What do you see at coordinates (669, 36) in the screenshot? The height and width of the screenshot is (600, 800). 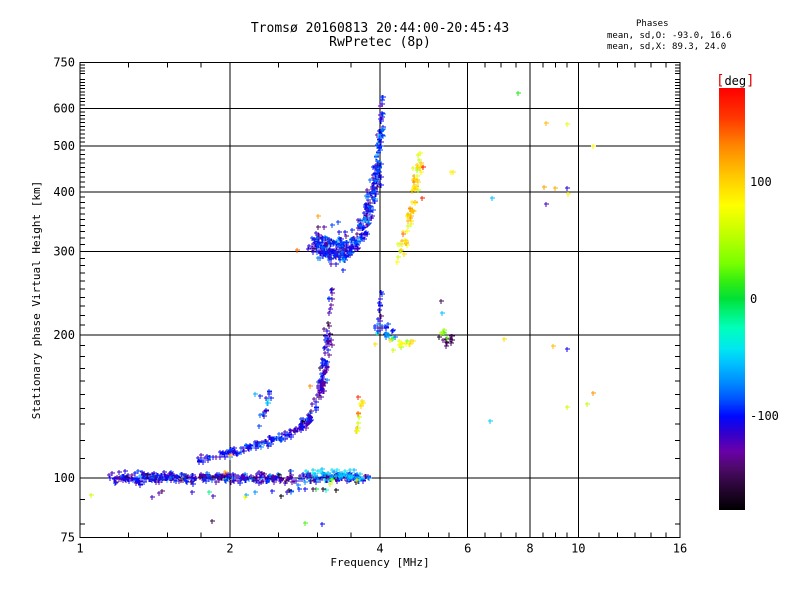 I see `phase-stats-o-mode: mean, sd,O: -93.0, 16.6` at bounding box center [669, 36].